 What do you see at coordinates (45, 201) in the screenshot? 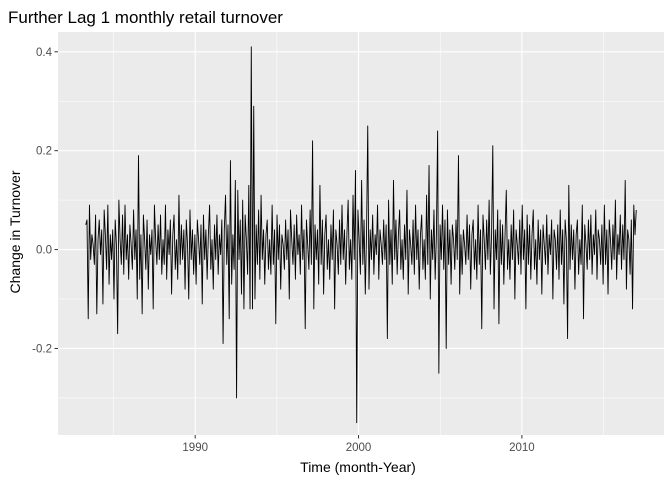
I see `y-axis: -0.2 0.0 0.2 0.4` at bounding box center [45, 201].